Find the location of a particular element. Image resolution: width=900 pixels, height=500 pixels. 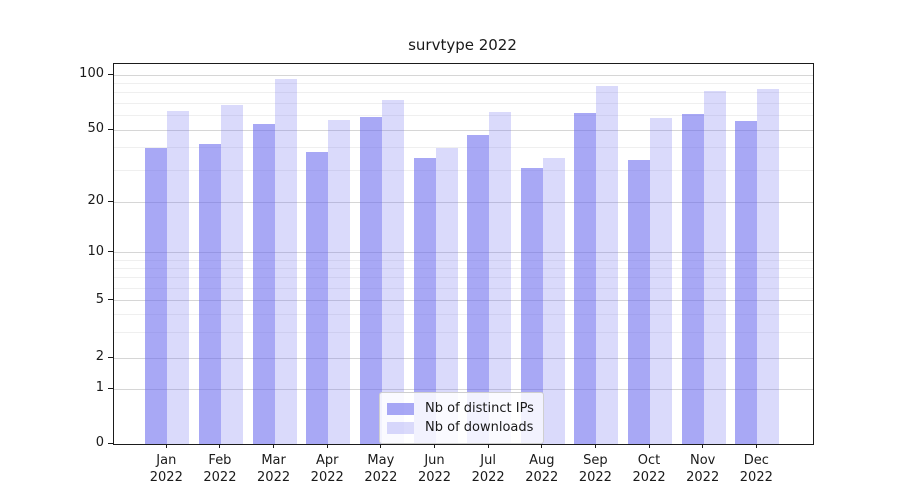

bar-downloads-mar is located at coordinates (285, 261).